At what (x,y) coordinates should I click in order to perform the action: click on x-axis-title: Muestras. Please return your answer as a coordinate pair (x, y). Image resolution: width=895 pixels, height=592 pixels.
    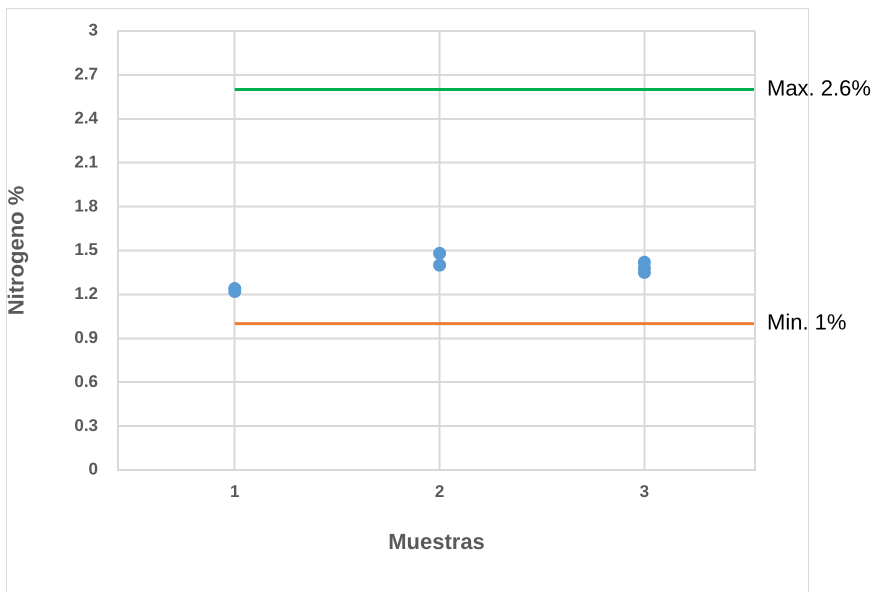
    Looking at the image, I should click on (436, 541).